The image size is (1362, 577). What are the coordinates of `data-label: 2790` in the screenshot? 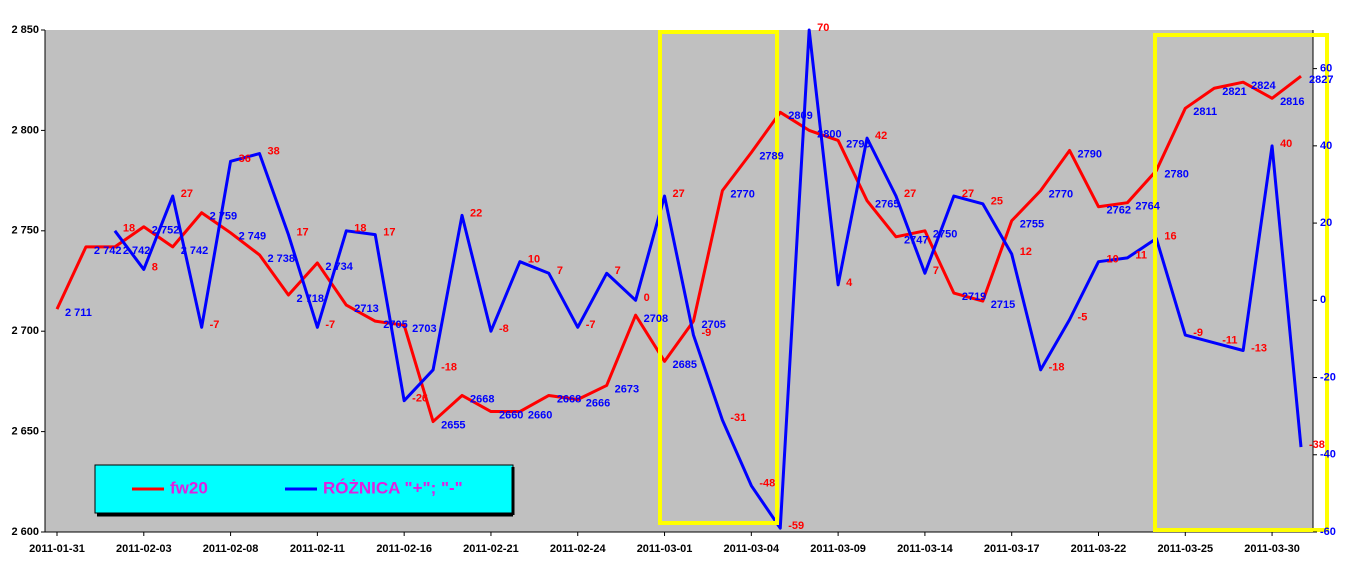 It's located at (1090, 154).